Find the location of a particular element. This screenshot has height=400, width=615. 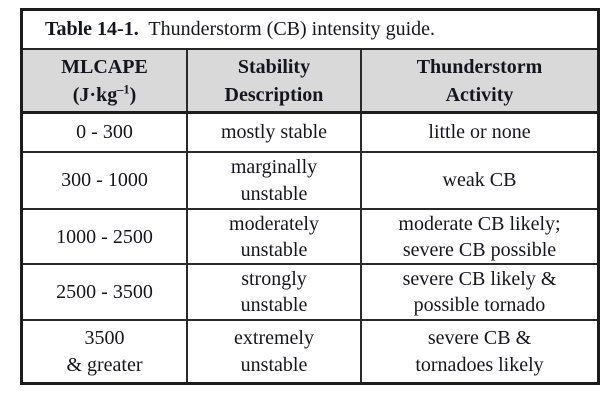

table-row: 0 - 300 mostly stable little or none is located at coordinates (310, 132).